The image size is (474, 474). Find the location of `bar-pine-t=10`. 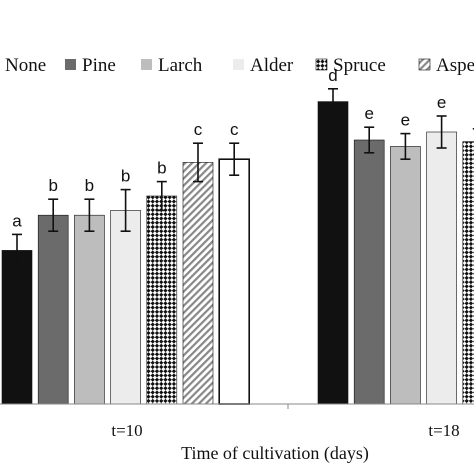

bar-pine-t=10 is located at coordinates (53, 309).